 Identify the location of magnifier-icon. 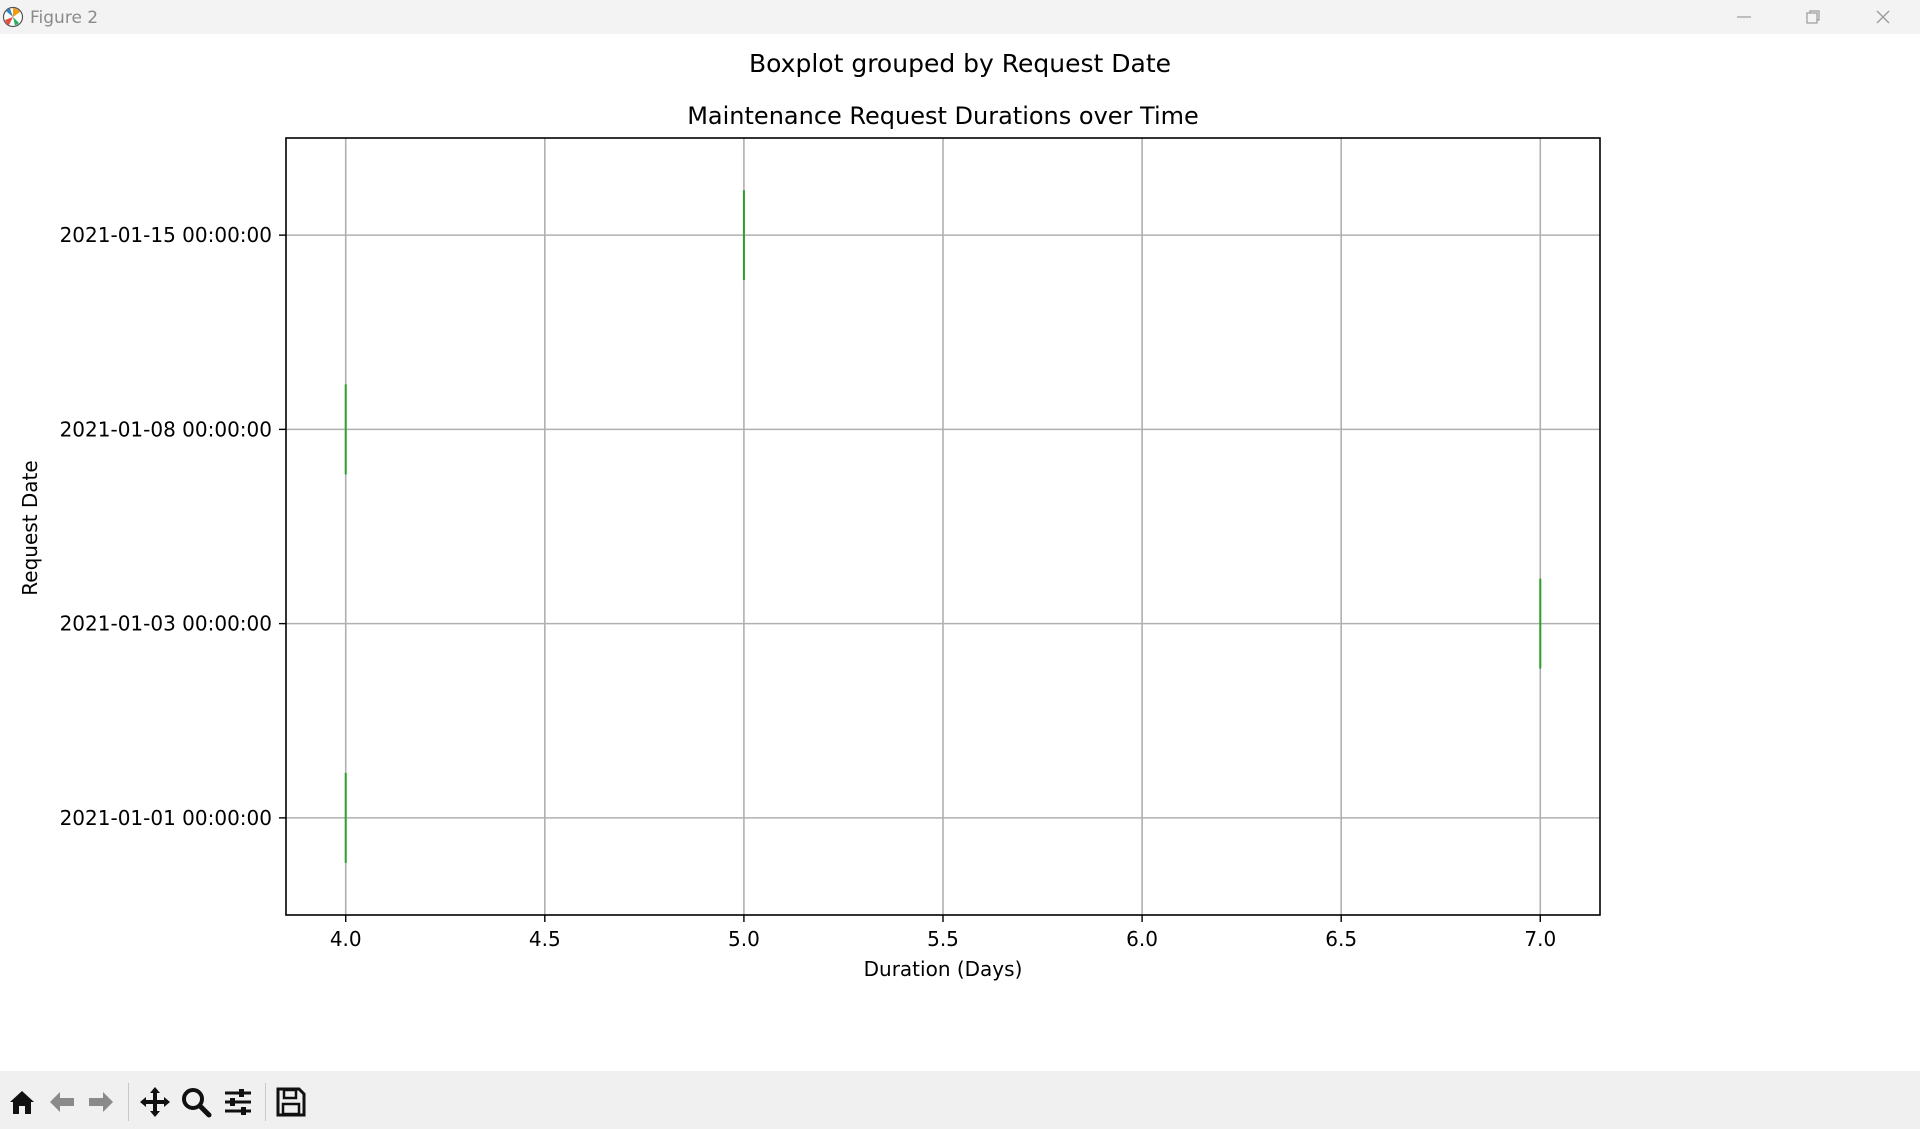
(197, 1103).